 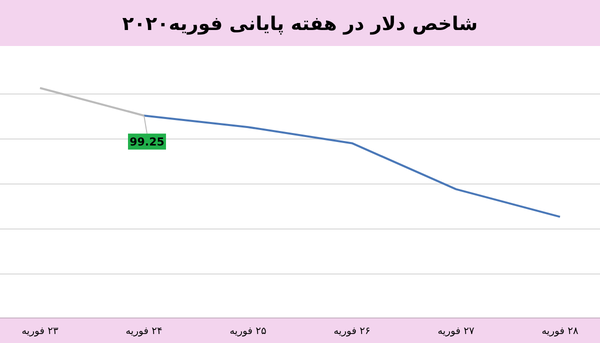 What do you see at coordinates (41, 331) in the screenshot?
I see `x-tick-label: ۲۳ فوریه` at bounding box center [41, 331].